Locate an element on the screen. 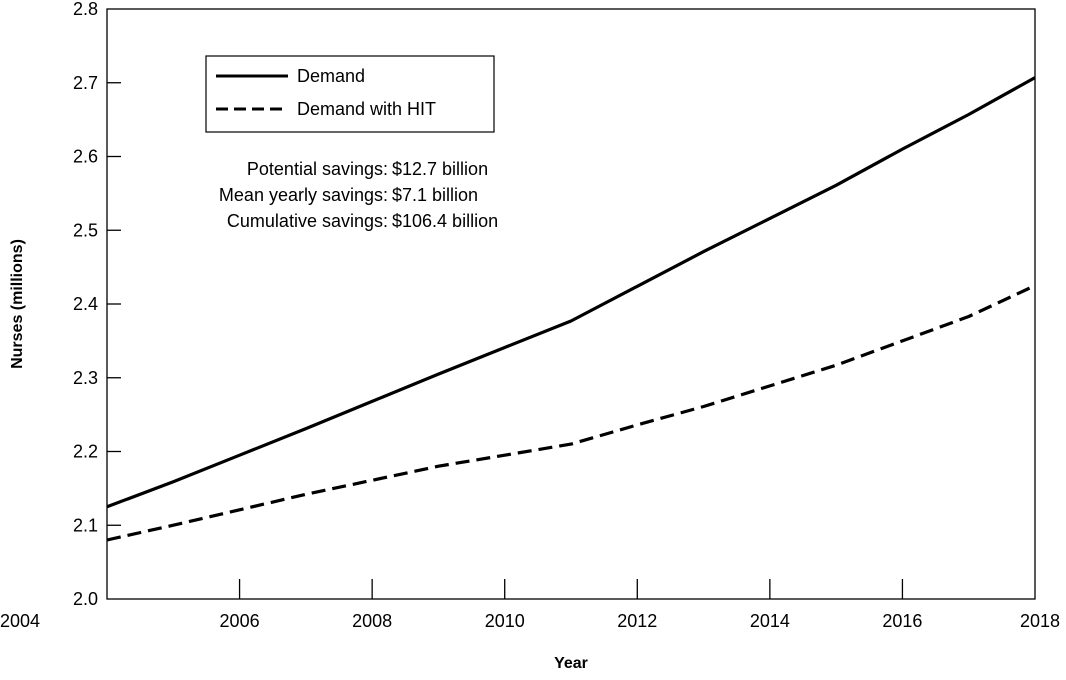  x-tick-label: 2008 is located at coordinates (372, 621).